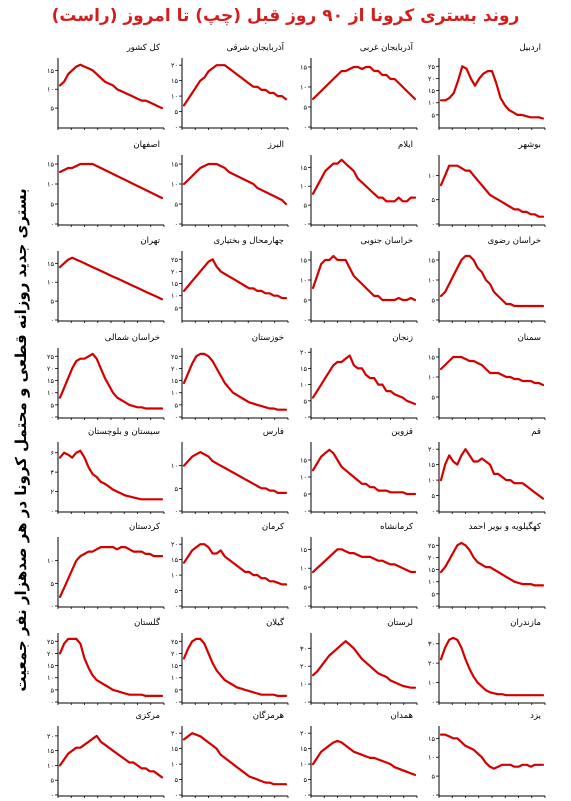  What do you see at coordinates (105, 88) in the screenshot?
I see `chart-panel: کل کشور ۵ ۱۰ ۱۵` at bounding box center [105, 88].